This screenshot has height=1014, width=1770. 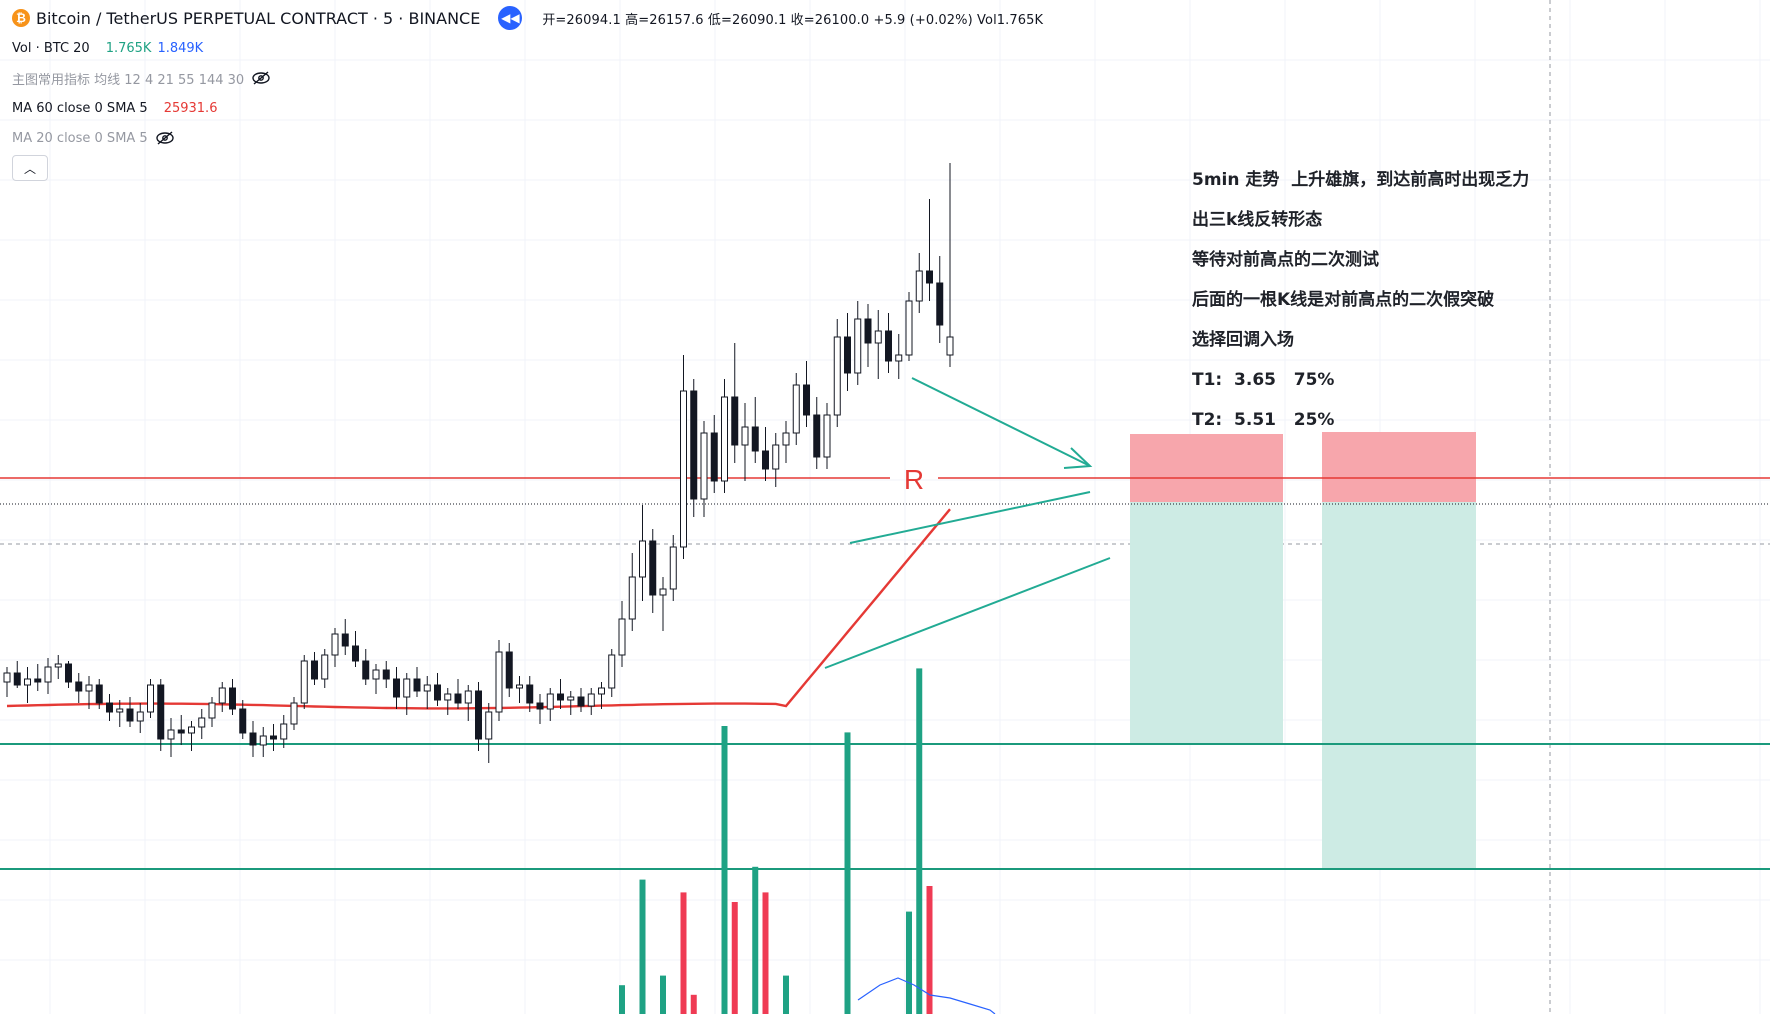 I want to click on ma20-legend: MA 20 close 0 SMA 5, so click(x=142, y=138).